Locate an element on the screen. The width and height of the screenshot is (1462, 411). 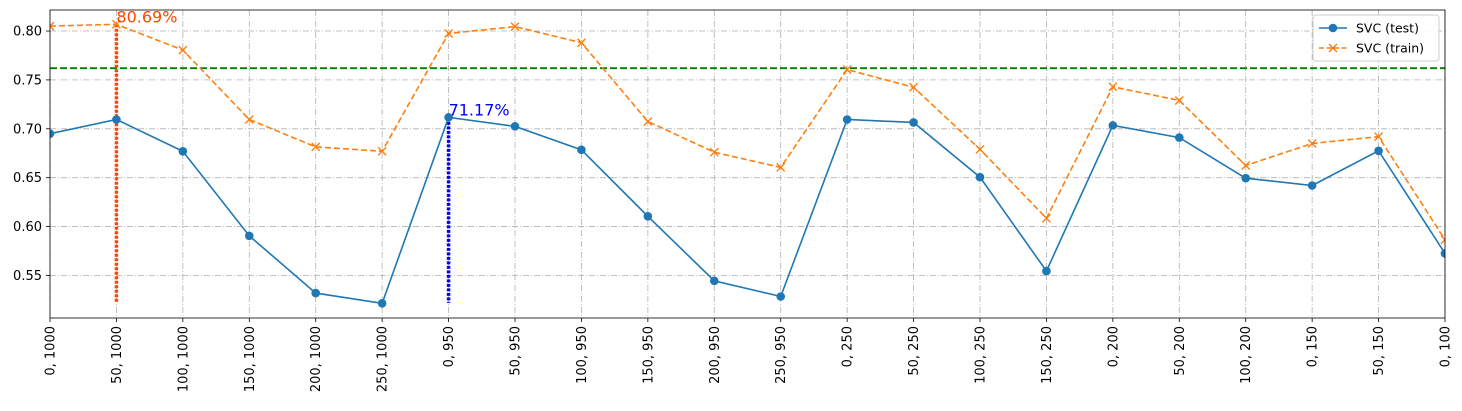
x-tick-label: 200, 950 is located at coordinates (715, 355).